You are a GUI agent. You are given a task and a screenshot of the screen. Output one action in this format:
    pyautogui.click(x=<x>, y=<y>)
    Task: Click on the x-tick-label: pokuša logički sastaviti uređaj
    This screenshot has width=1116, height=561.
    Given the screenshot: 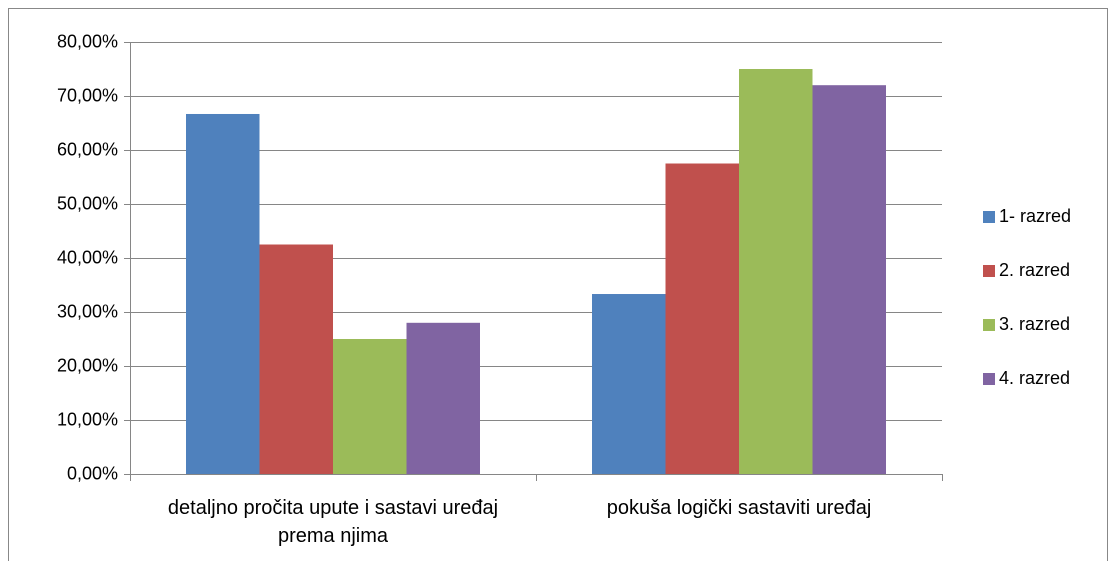 What is the action you would take?
    pyautogui.click(x=739, y=508)
    